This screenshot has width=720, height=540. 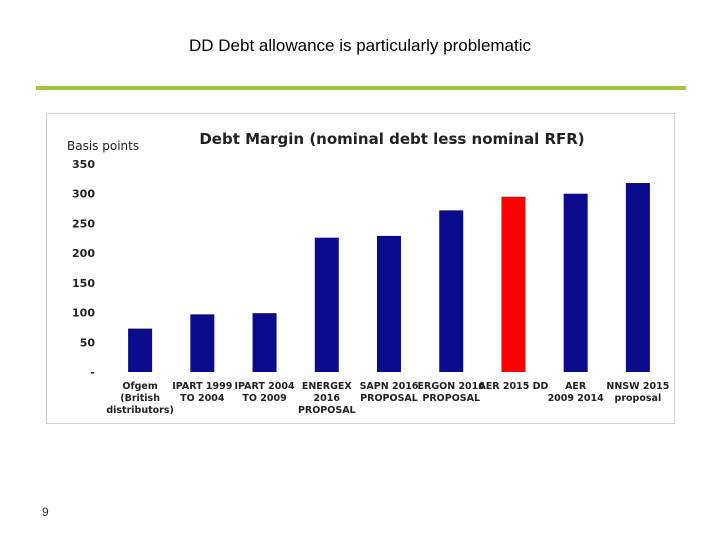 What do you see at coordinates (83, 253) in the screenshot?
I see `y-tick-label: 200` at bounding box center [83, 253].